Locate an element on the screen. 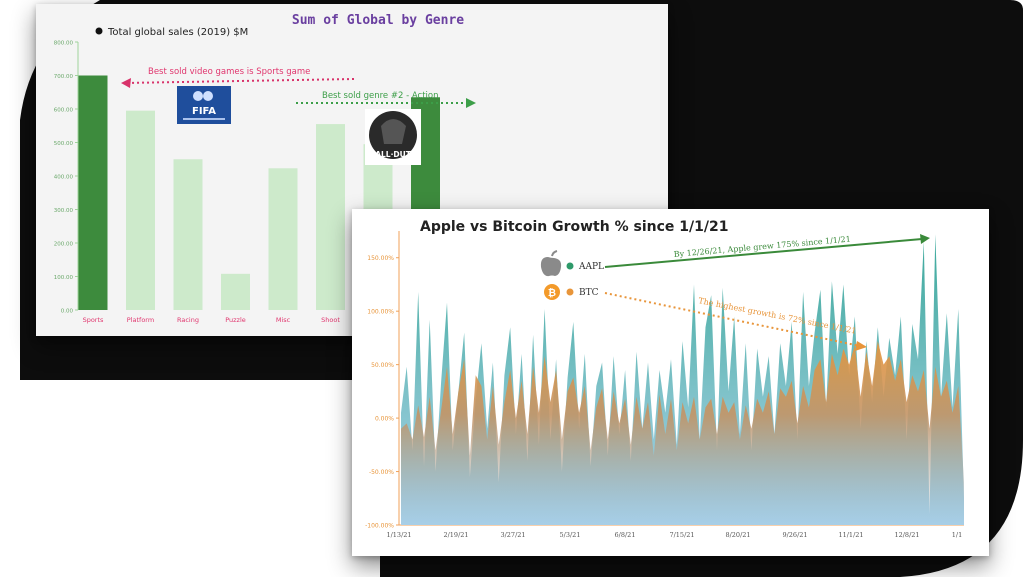 This screenshot has width=1023, height=577. area-y-ticks: -100.00% -50.00% 0.00% 50.00% 100.00% 150.00% is located at coordinates (382, 392).